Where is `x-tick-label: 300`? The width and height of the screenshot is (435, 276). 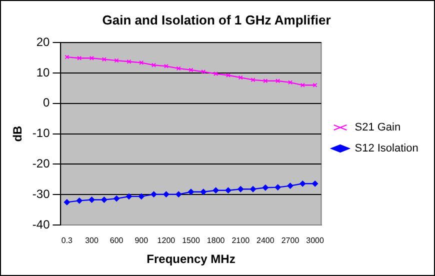 x-tick-label: 300 is located at coordinates (92, 241).